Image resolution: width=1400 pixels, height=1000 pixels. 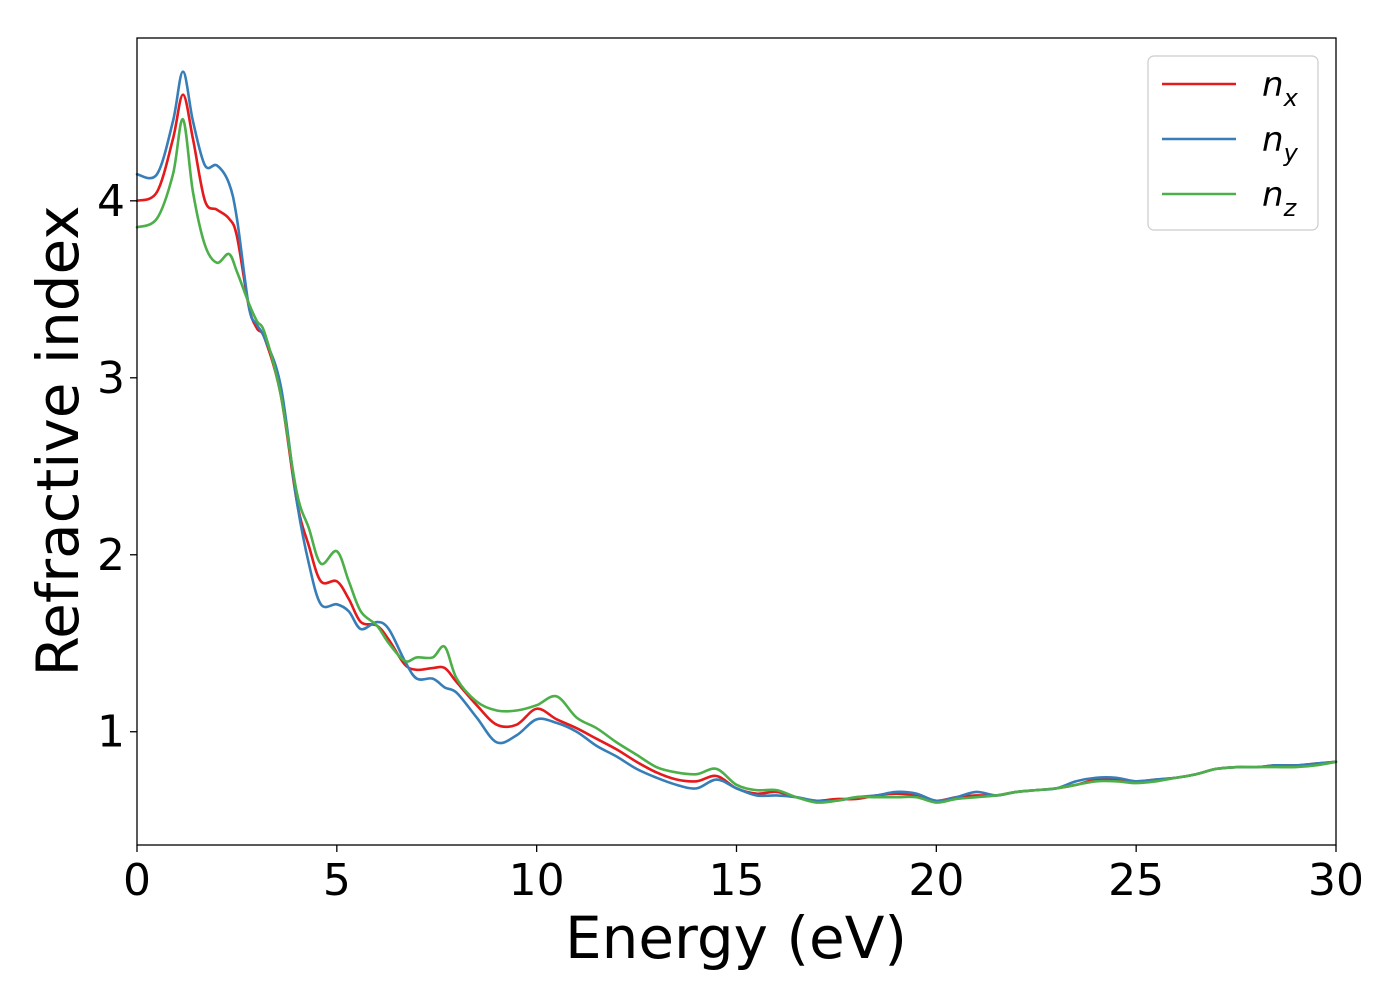 I want to click on y-tick-label: 3, so click(x=111, y=378).